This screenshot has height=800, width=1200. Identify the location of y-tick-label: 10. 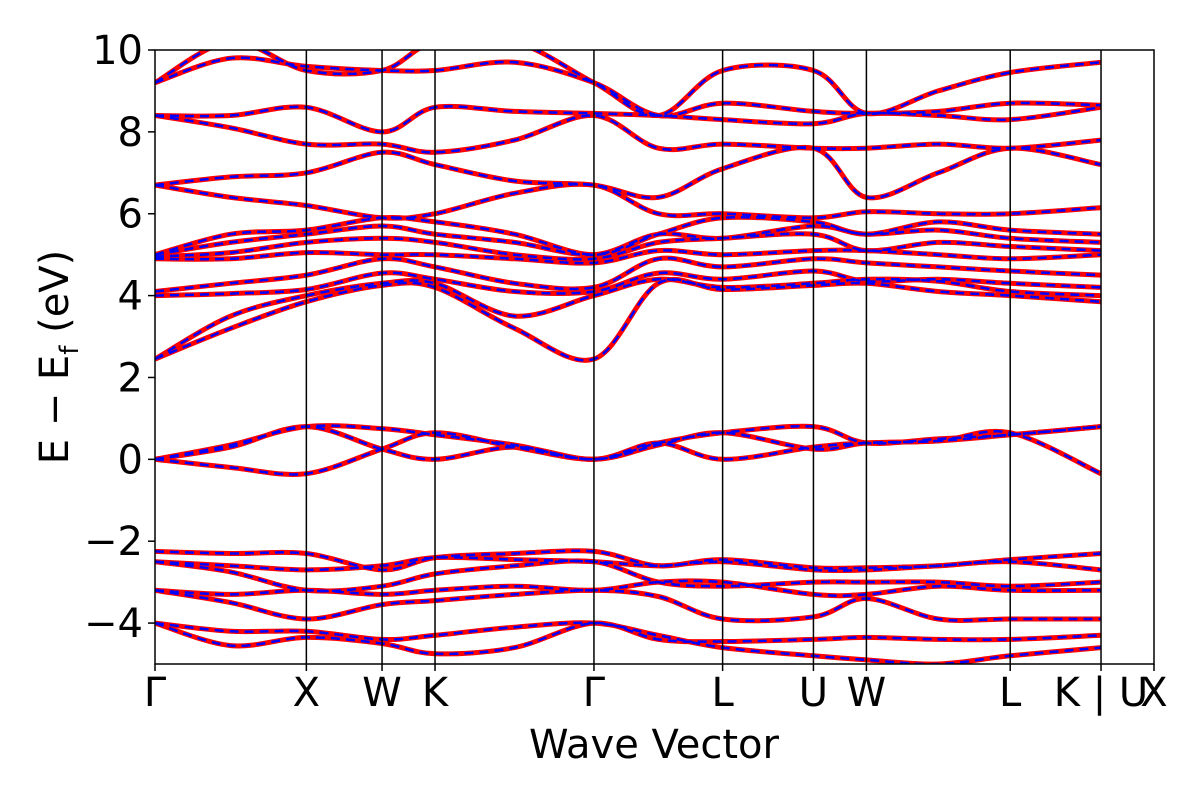
(117, 51).